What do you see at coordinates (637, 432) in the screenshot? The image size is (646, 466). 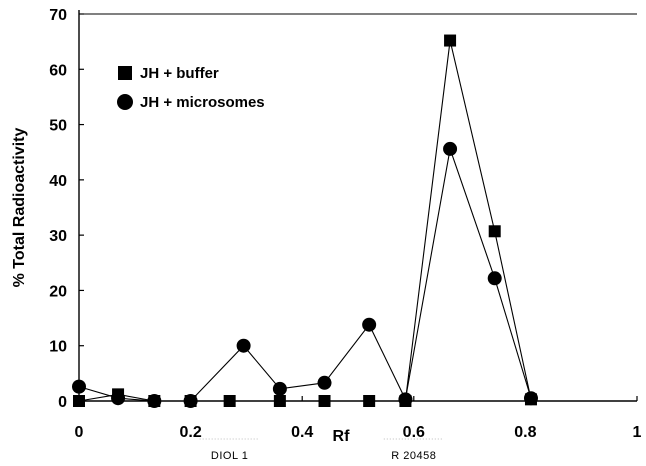 I see `x-tick-label: 1` at bounding box center [637, 432].